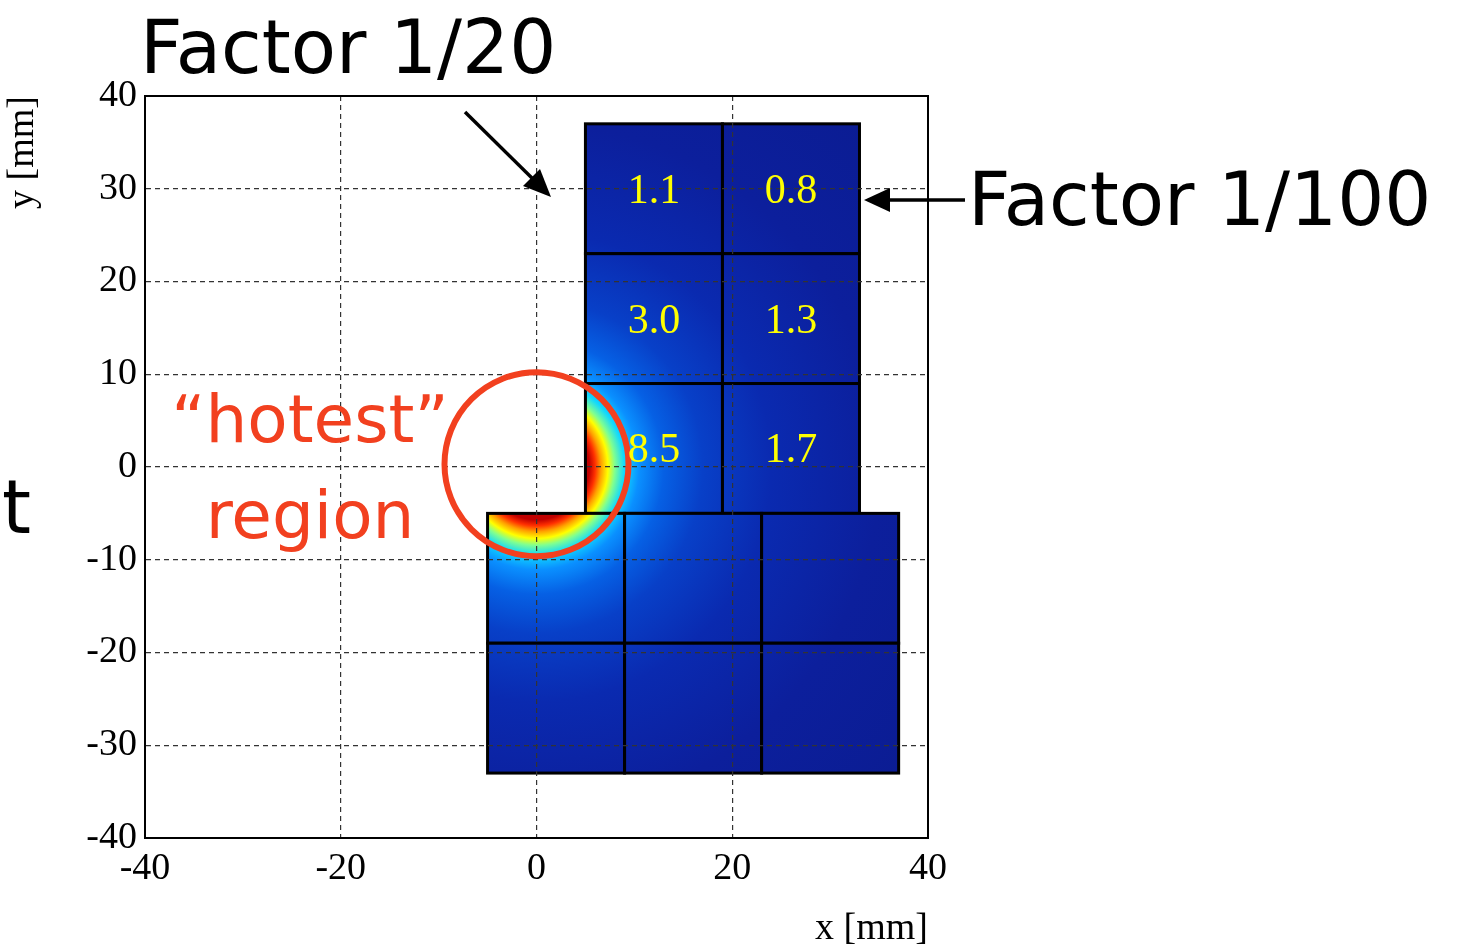 The image size is (1460, 952). I want to click on y-axis-title: y [mm], so click(20, 152).